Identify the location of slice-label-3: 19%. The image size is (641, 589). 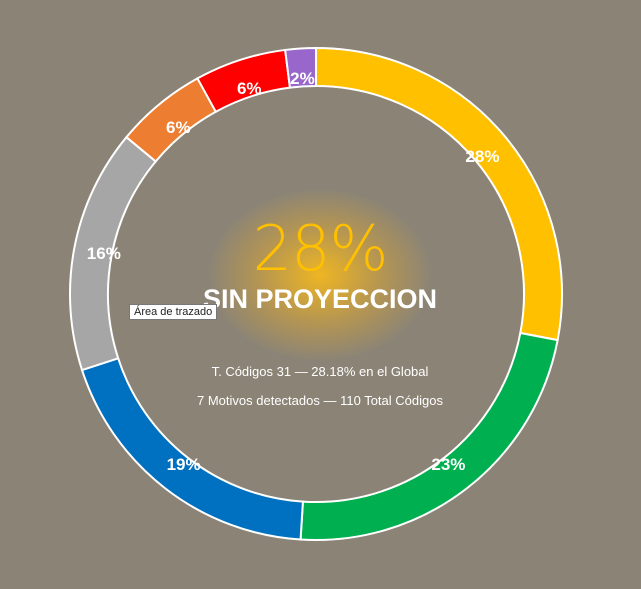
(184, 464).